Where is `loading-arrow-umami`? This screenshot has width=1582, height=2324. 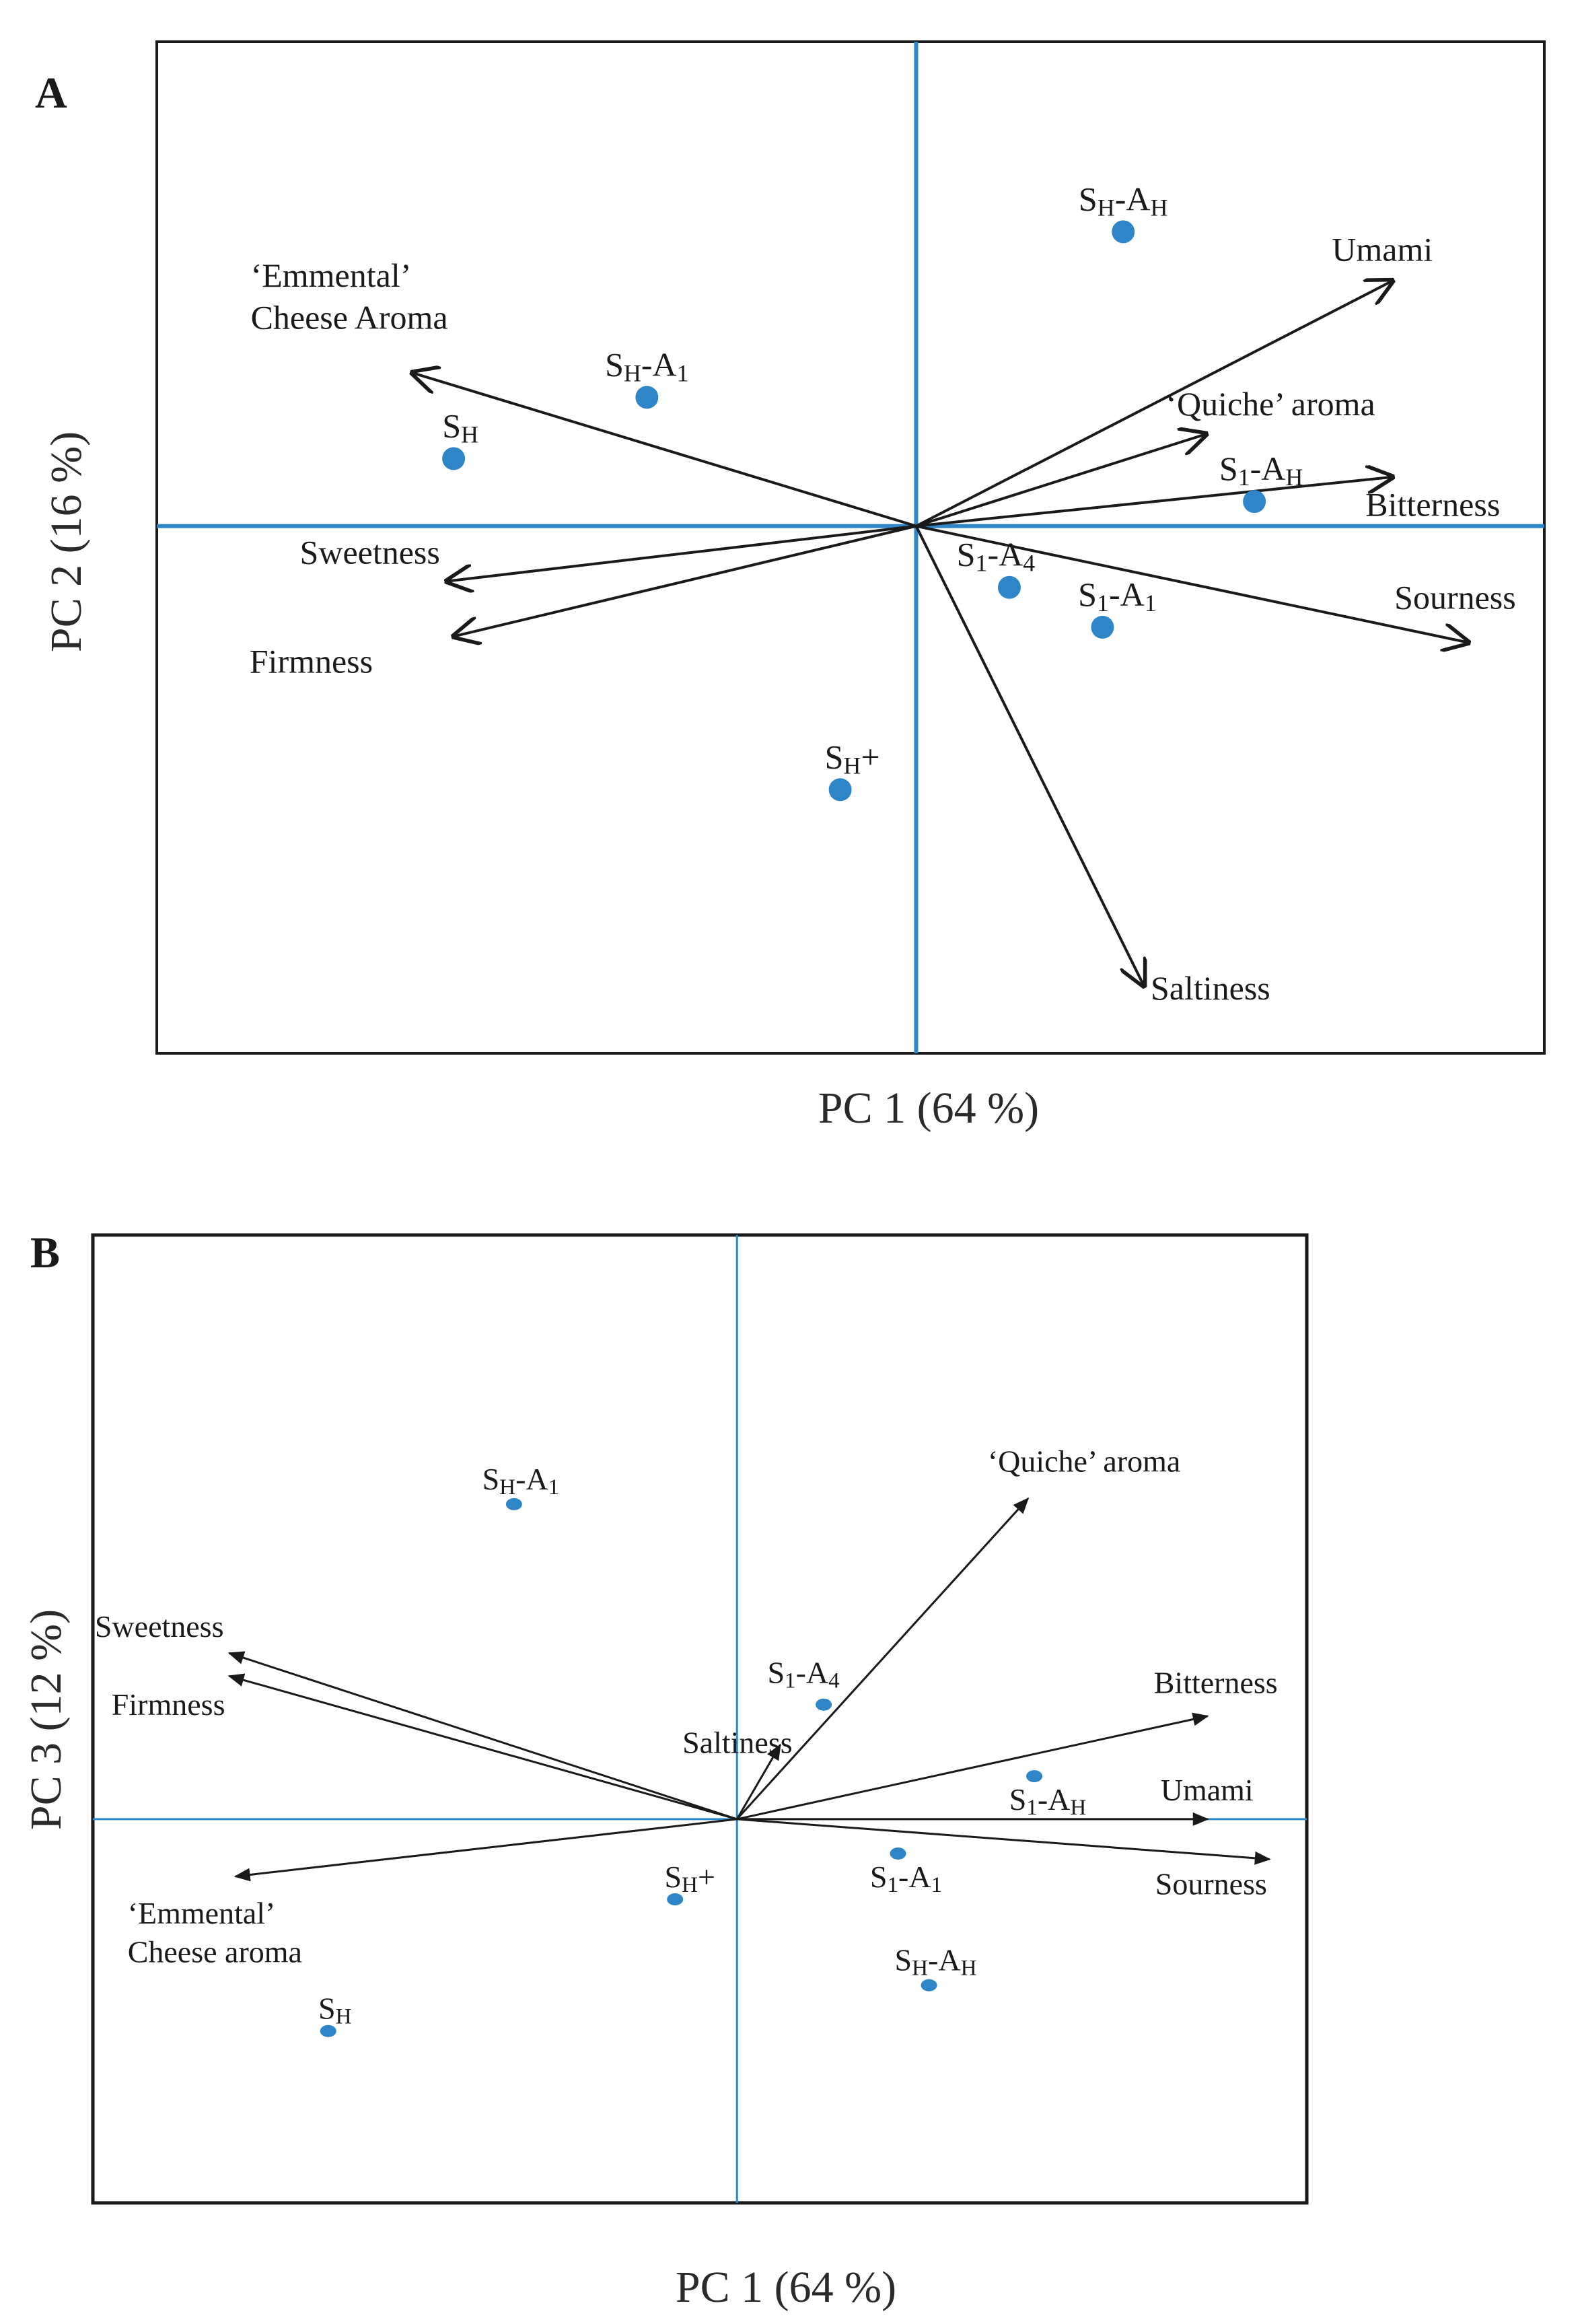
loading-arrow-umami is located at coordinates (1153, 404).